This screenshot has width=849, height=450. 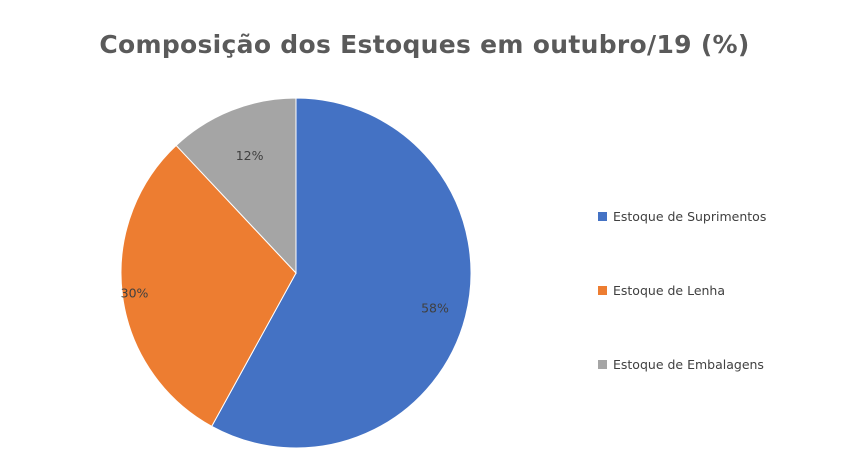 I want to click on legend-item-suprimentos: Estoque de Suprimentos, so click(x=682, y=216).